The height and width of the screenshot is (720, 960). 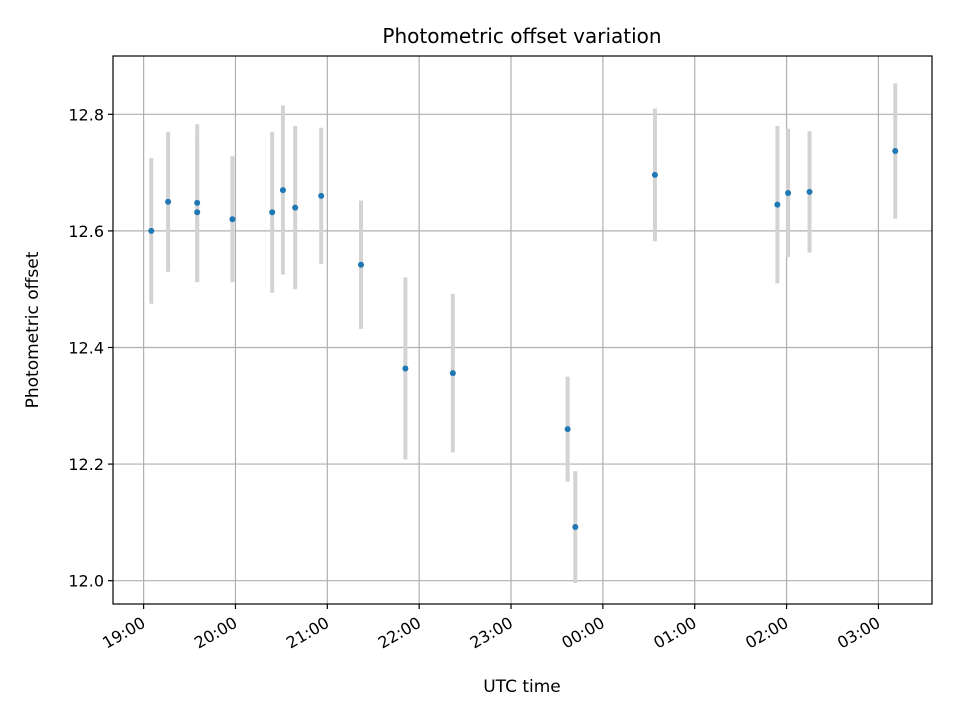 I want to click on y-tick-label: 12.4, so click(x=86, y=347).